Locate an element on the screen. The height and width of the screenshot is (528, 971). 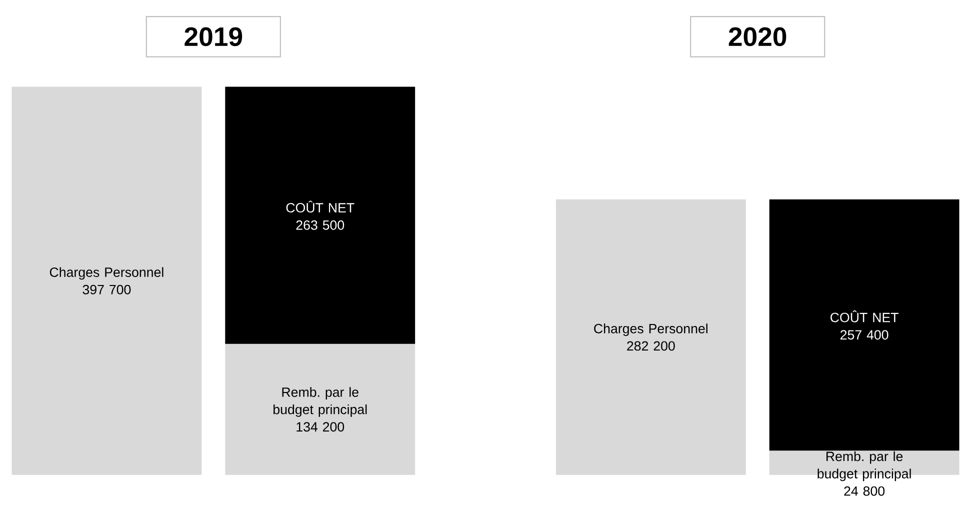
chart-title: 2019 is located at coordinates (213, 36).